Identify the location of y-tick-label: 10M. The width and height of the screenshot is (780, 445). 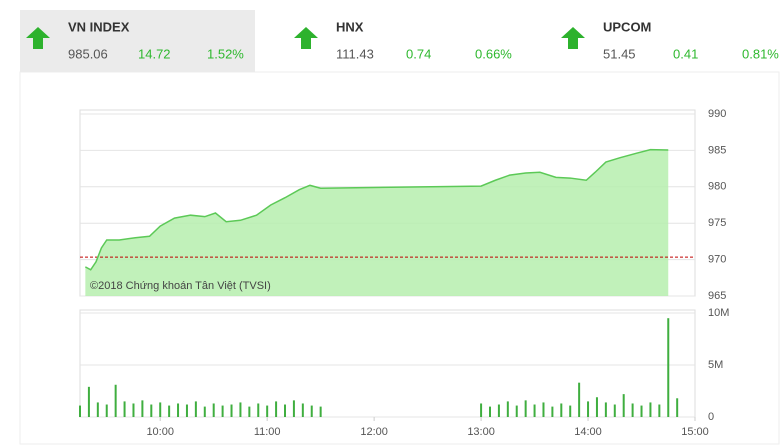
(718, 313).